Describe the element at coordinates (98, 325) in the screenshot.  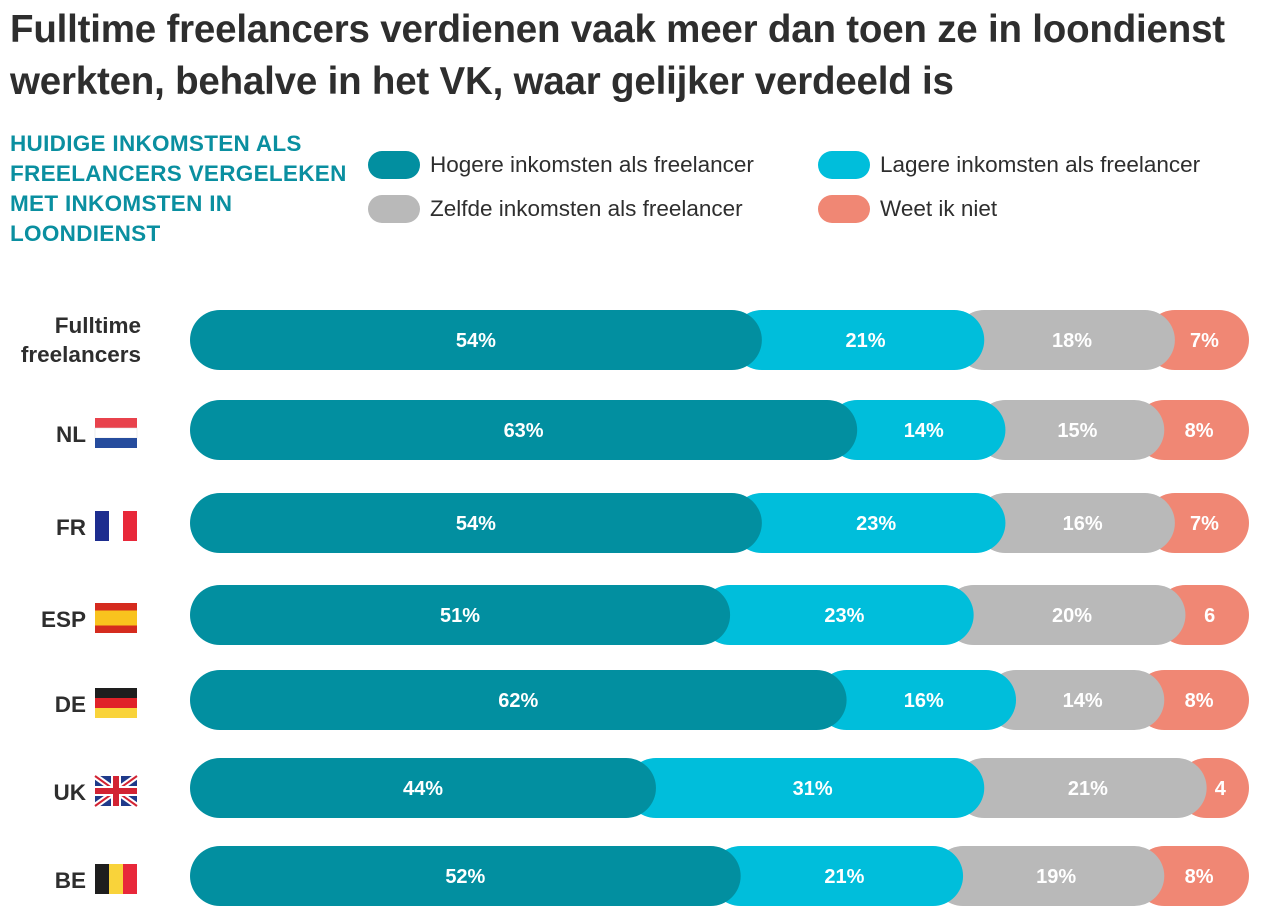
I see `category-label: Fulltime` at that location.